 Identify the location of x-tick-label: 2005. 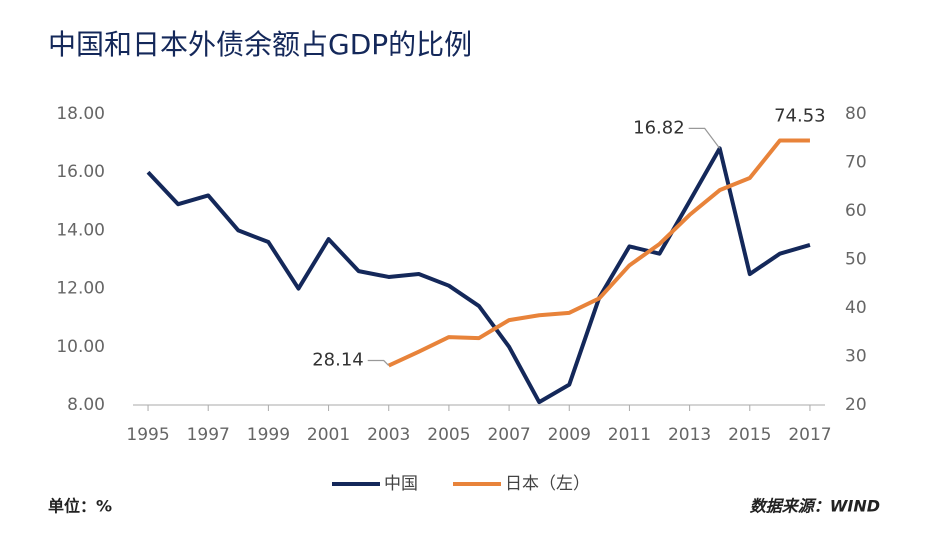
(448, 435).